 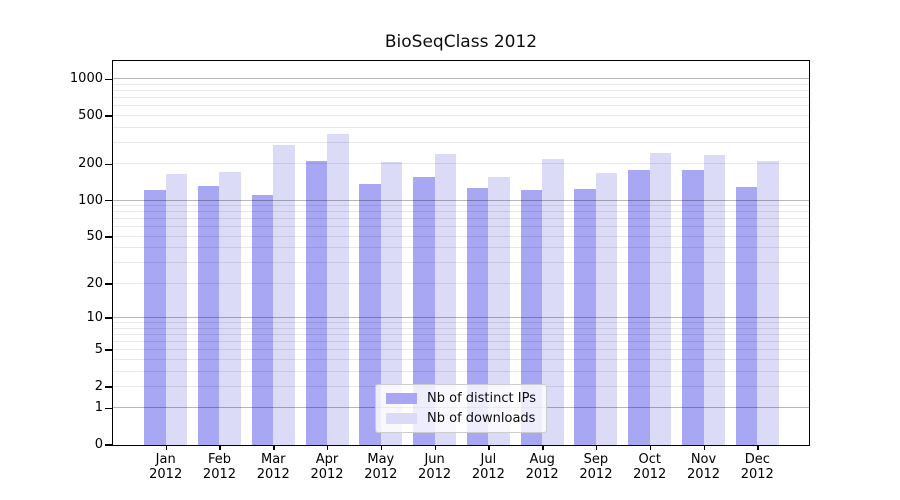 I want to click on bar-aug-distinct-ips, so click(x=531, y=317).